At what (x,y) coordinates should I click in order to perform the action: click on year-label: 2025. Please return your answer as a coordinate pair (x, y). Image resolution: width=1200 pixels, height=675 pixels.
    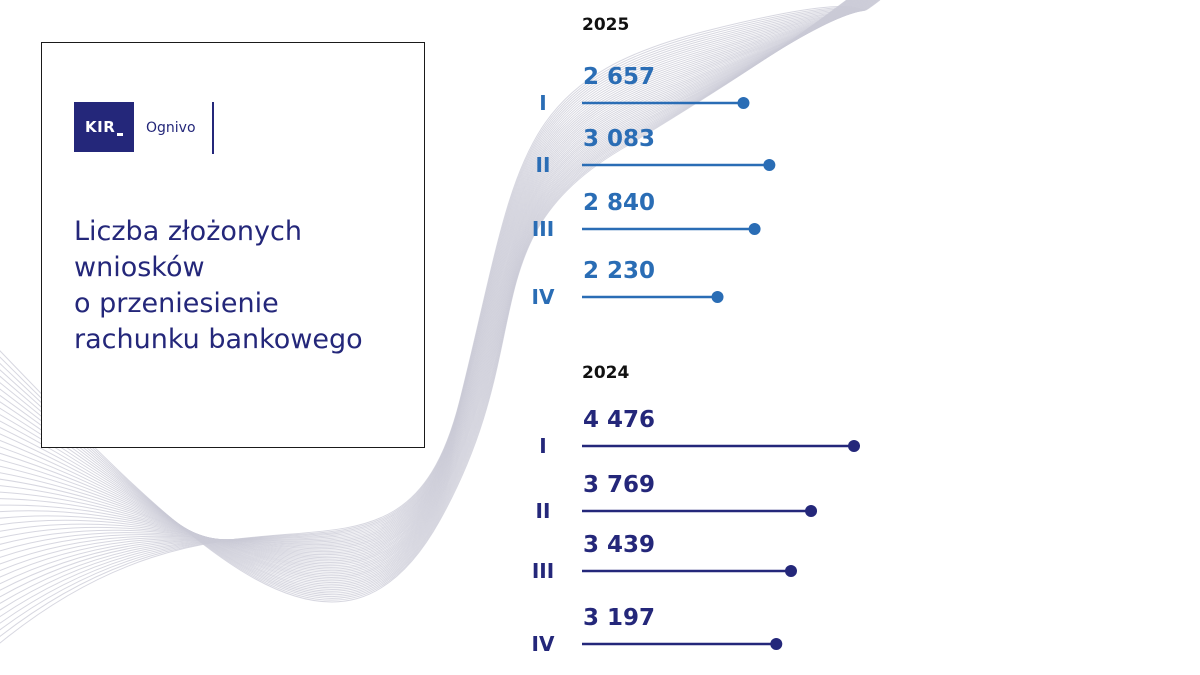
    Looking at the image, I should click on (605, 25).